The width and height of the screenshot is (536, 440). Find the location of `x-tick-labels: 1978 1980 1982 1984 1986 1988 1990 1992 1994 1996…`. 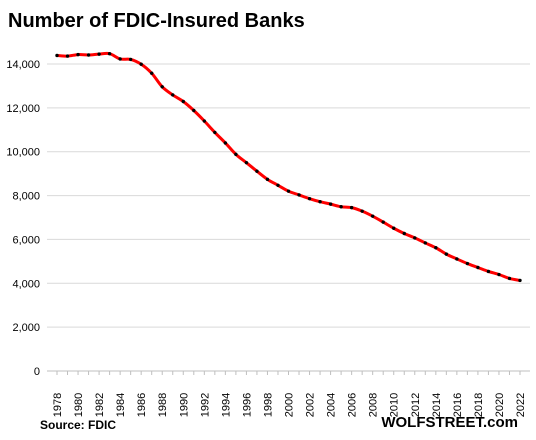

x-tick-labels: 1978 1980 1982 1984 1986 1988 1990 1992 1994 1996… is located at coordinates (289, 405).